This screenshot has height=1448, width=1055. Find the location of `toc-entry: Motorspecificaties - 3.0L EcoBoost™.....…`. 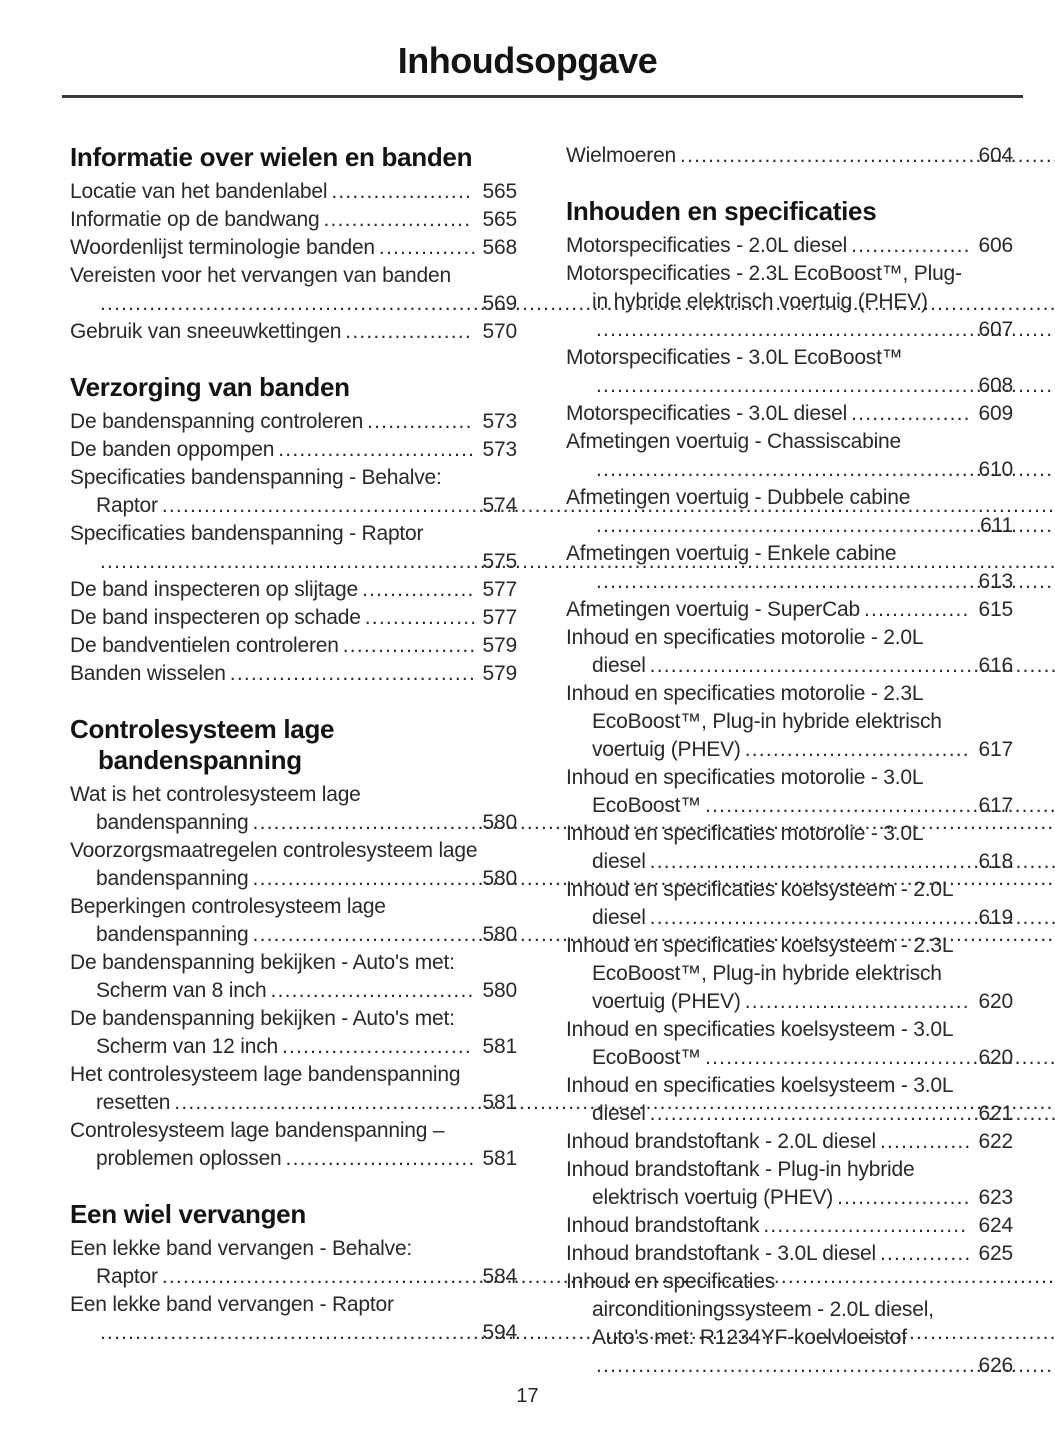

toc-entry: Motorspecificaties - 3.0L EcoBoost™.....… is located at coordinates (810, 372).